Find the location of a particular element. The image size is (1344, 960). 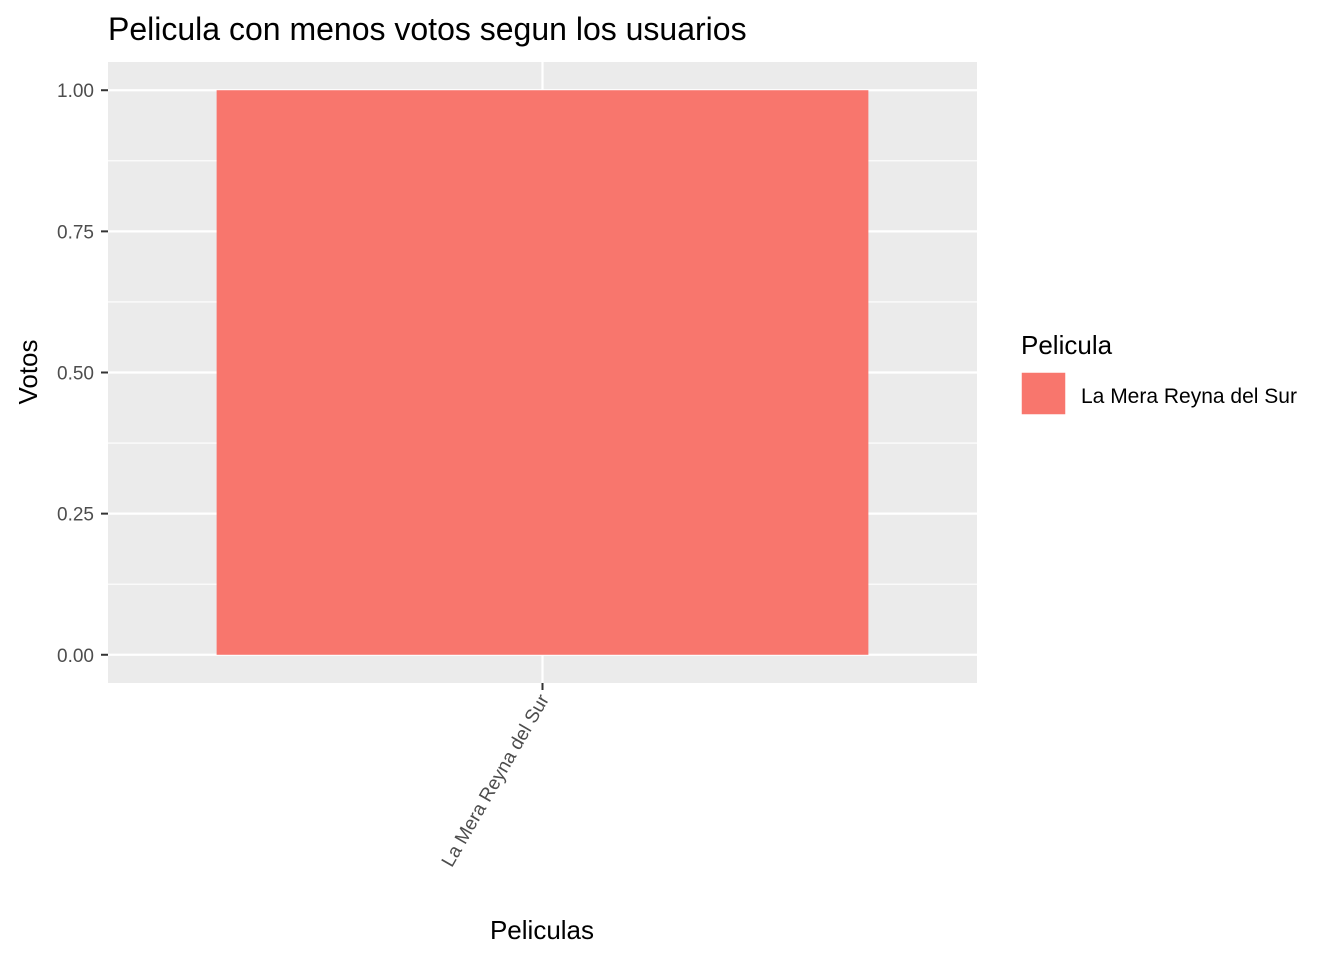

y-tick-label: 0.50 is located at coordinates (75, 374).